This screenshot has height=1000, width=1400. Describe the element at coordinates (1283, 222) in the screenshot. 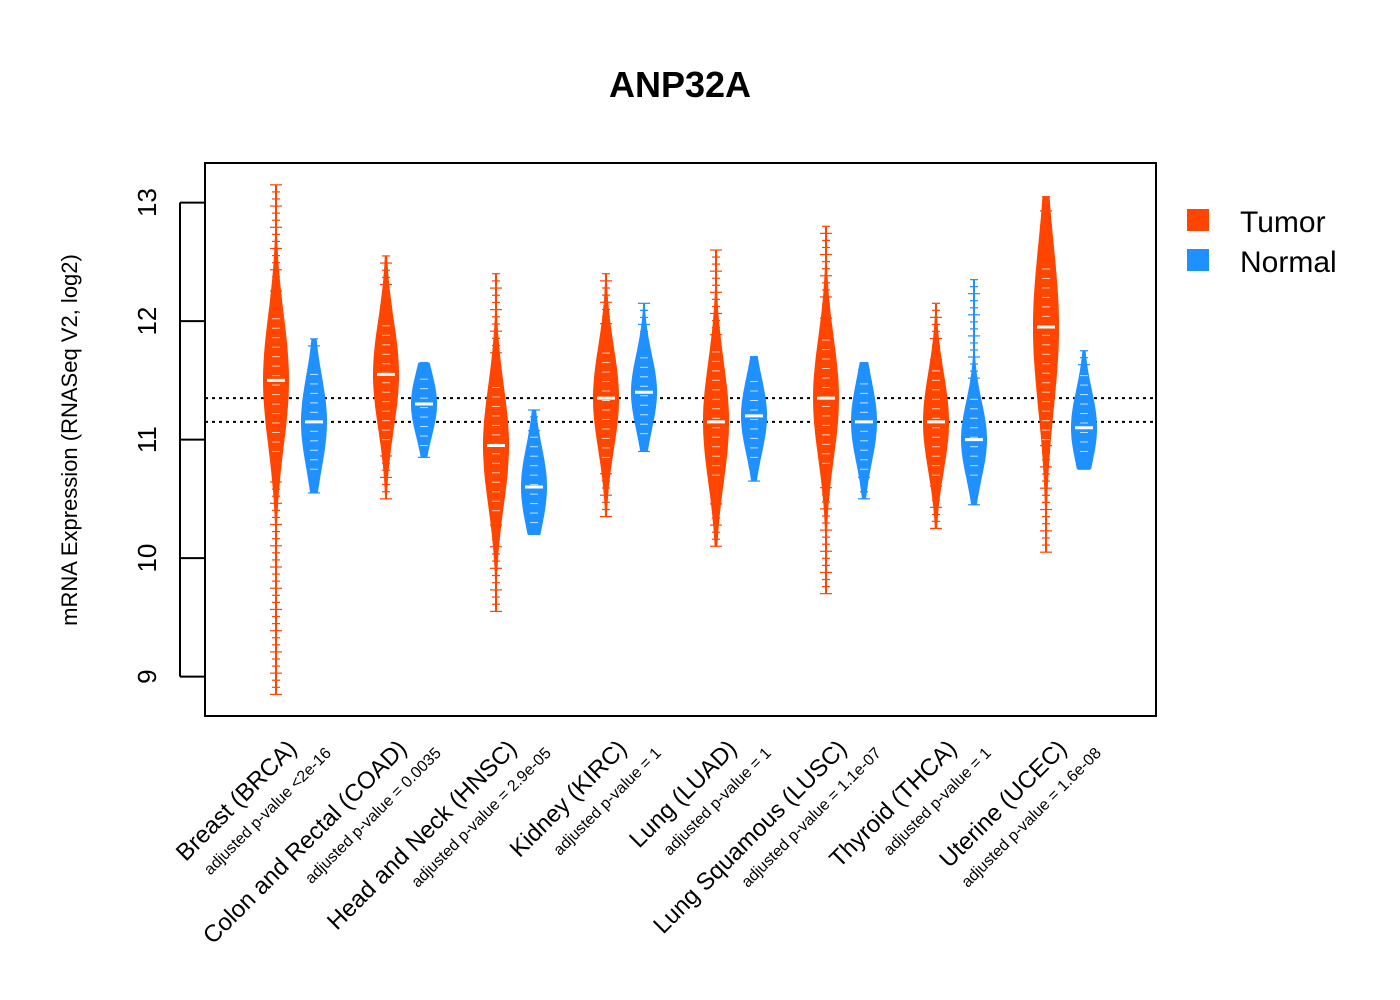

I see `legend-label-tumor: Tumor` at that location.